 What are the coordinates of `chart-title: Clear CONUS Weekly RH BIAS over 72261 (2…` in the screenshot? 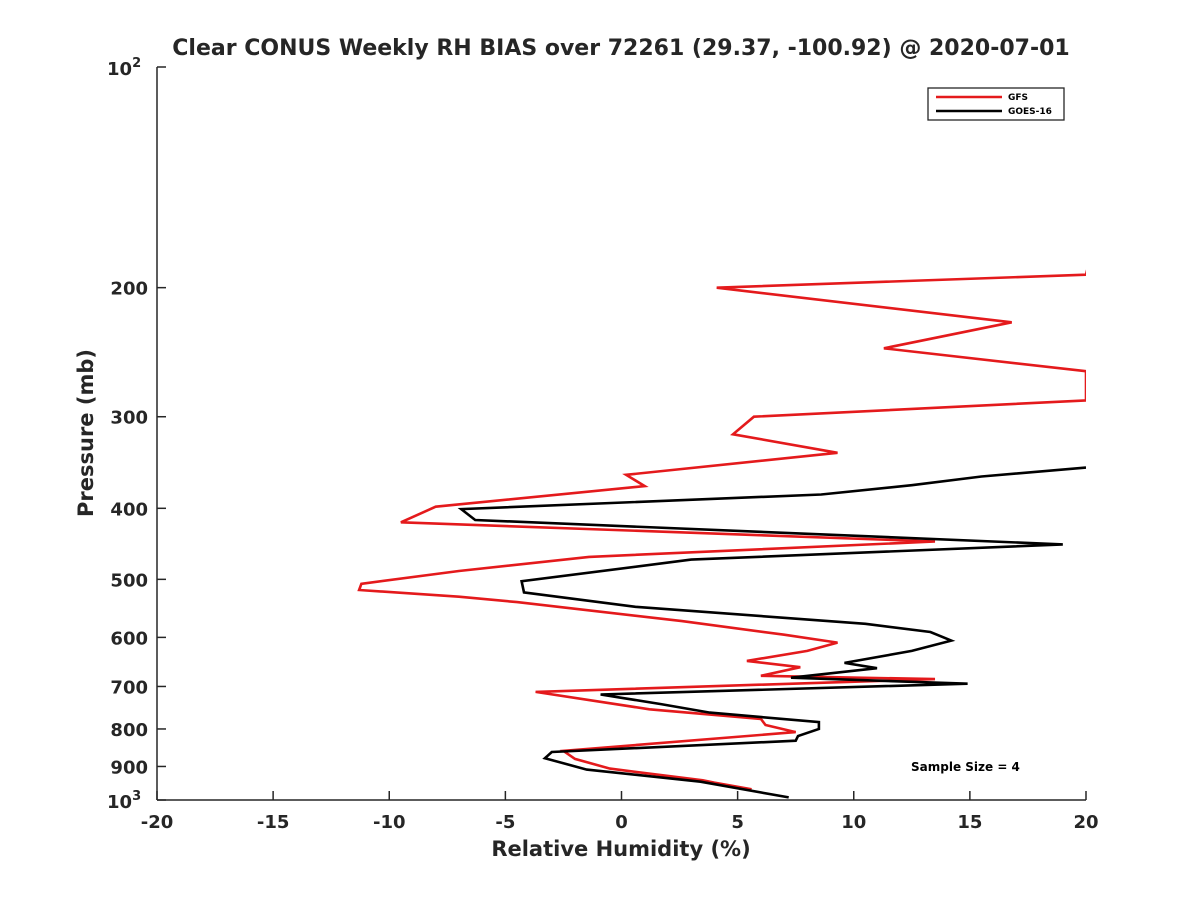 It's located at (620, 48).